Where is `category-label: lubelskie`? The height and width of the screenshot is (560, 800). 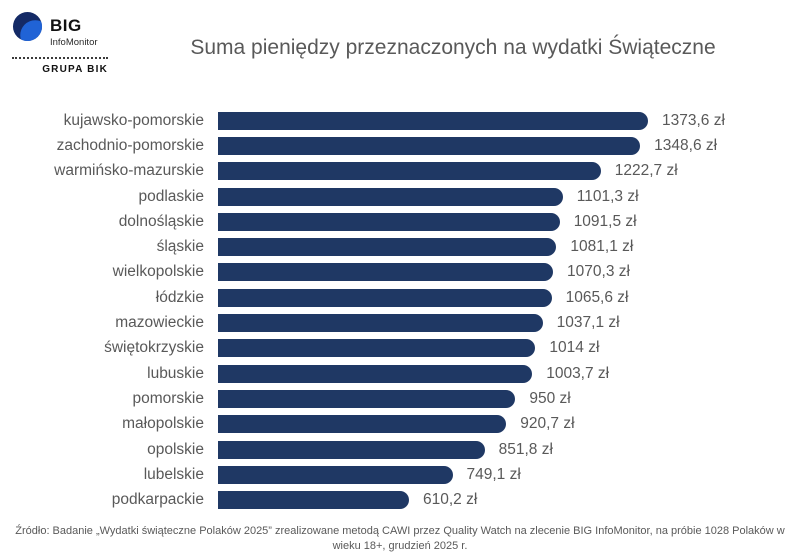 category-label: lubelskie is located at coordinates (173, 474).